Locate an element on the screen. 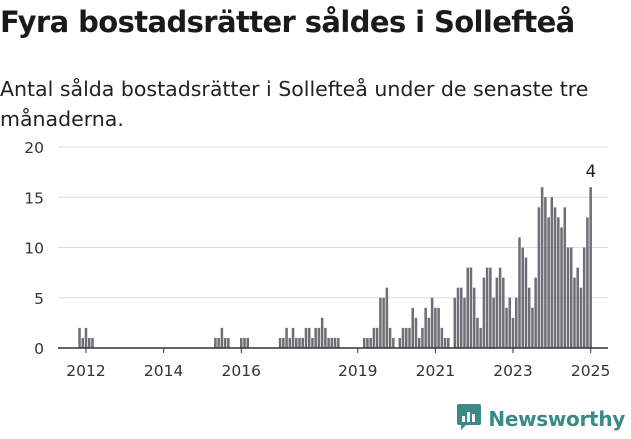  newsworthy-brand: Newsworthy is located at coordinates (540, 419).